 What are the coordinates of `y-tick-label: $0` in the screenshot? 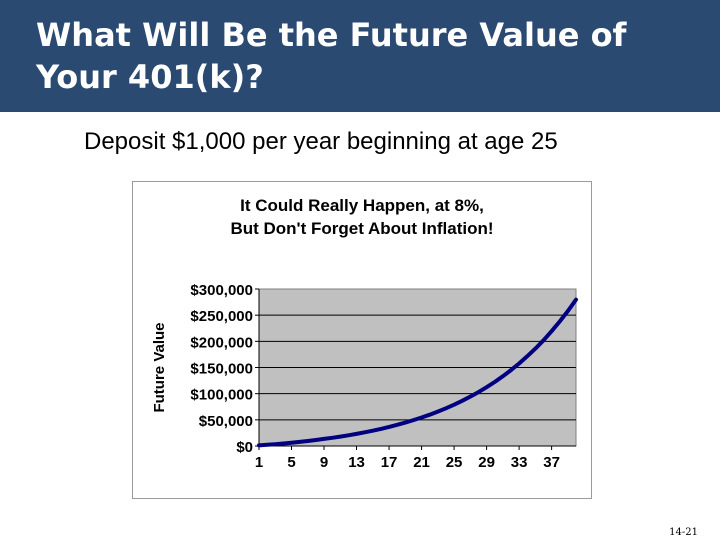 It's located at (244, 447).